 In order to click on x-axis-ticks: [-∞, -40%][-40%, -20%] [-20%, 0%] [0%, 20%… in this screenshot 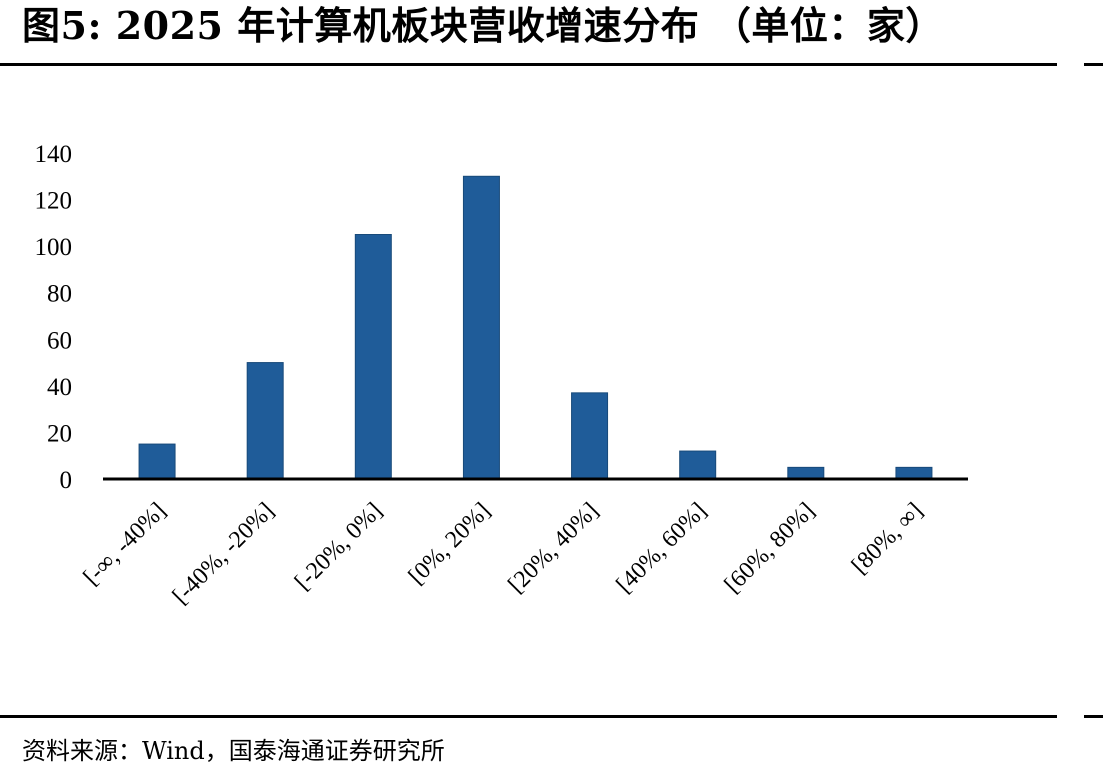, I will do `click(504, 554)`.